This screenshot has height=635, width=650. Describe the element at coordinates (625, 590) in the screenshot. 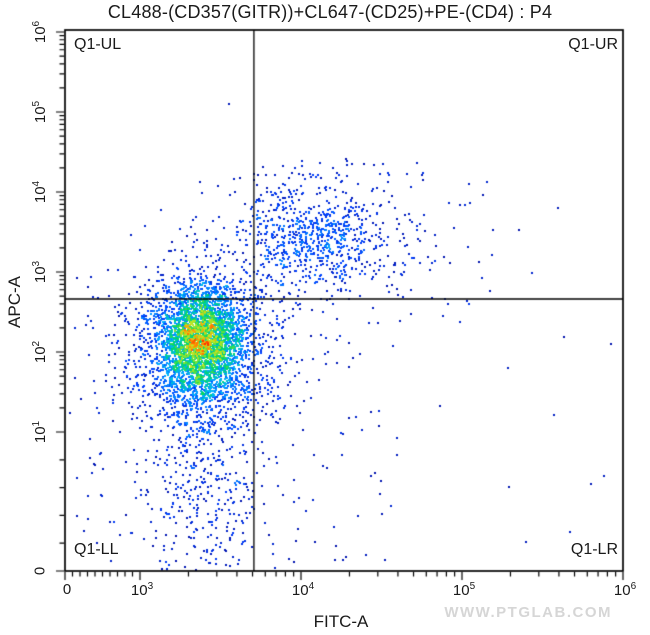

I see `x-tick-label-4: 106` at that location.